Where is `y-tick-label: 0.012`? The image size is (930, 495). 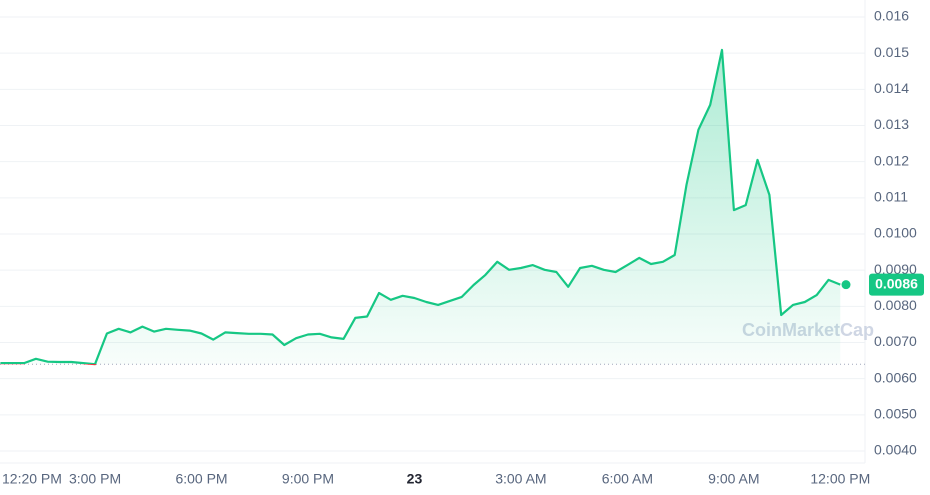
y-tick-label: 0.012 is located at coordinates (891, 160).